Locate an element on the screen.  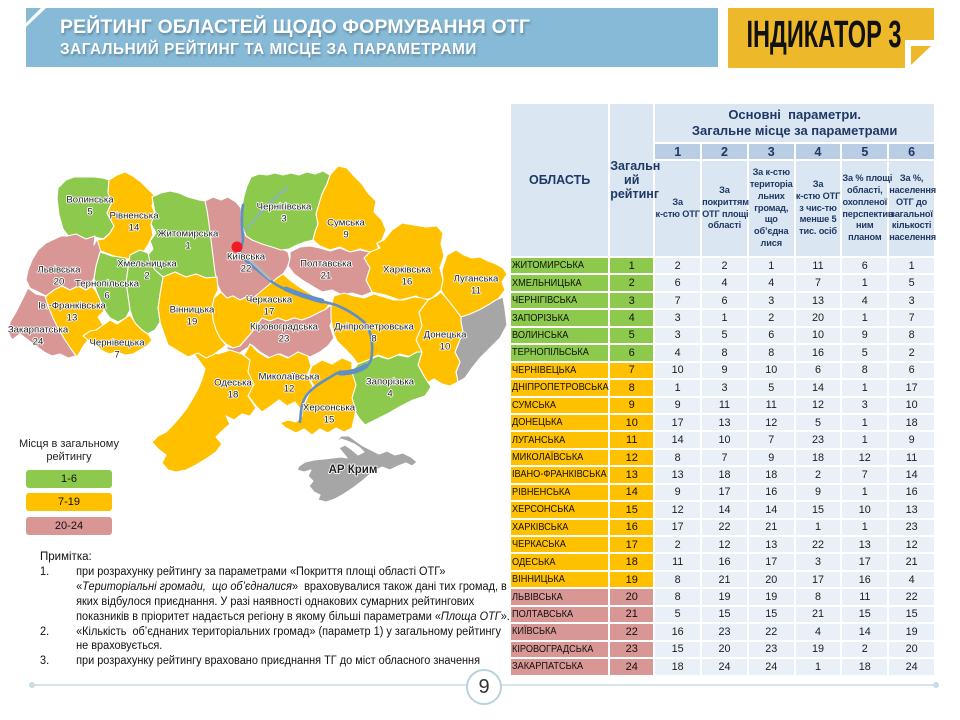
svg-text: АР Крим is located at coordinates (353, 470).